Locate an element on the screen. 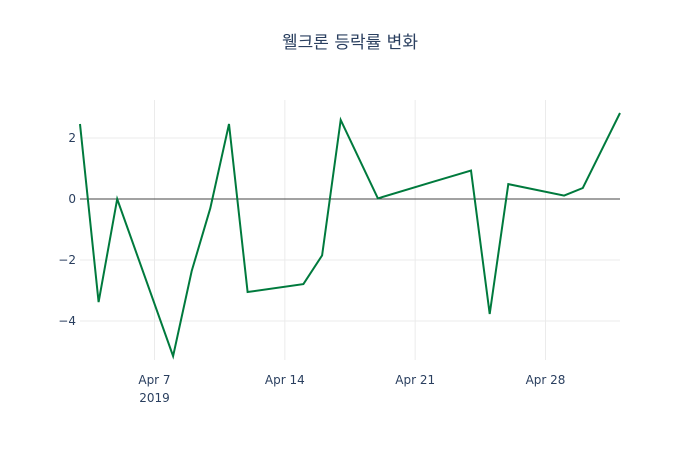 The image size is (700, 450). y-tick-label: 0 is located at coordinates (72, 199).